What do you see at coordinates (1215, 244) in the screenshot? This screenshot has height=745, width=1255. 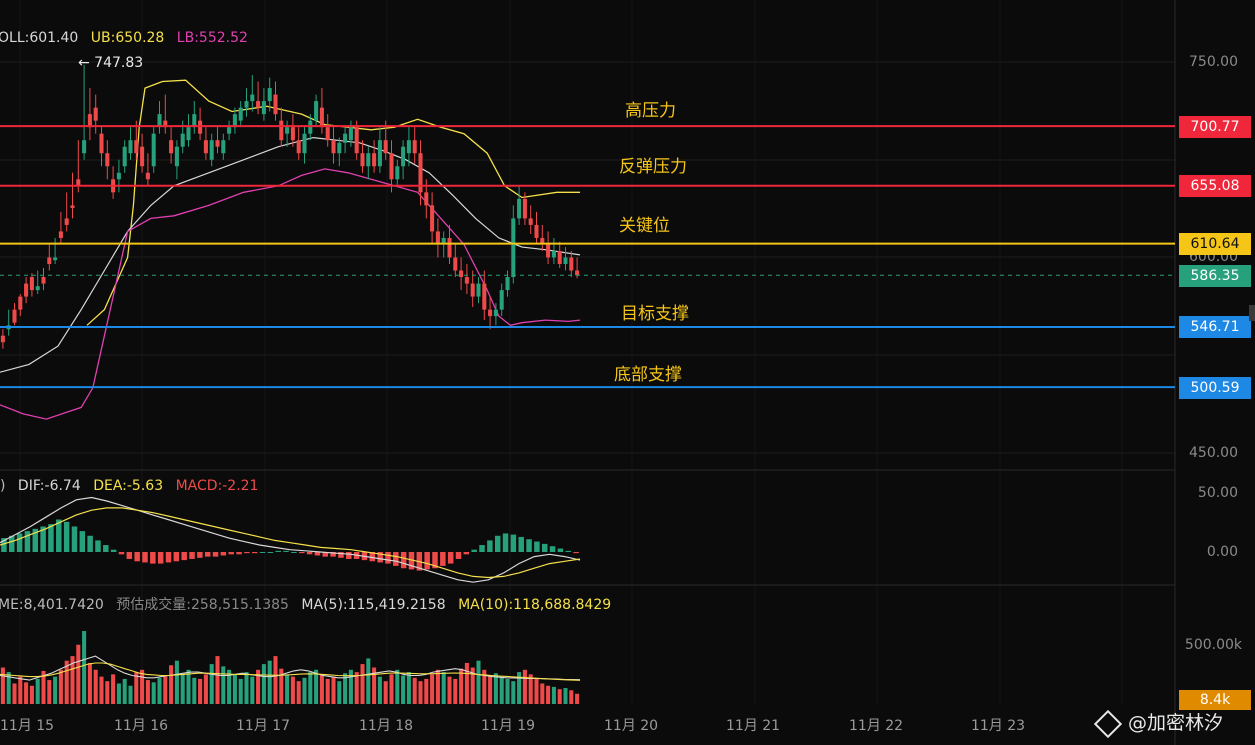 I see `price-tag-key-level: 610.64` at bounding box center [1215, 244].